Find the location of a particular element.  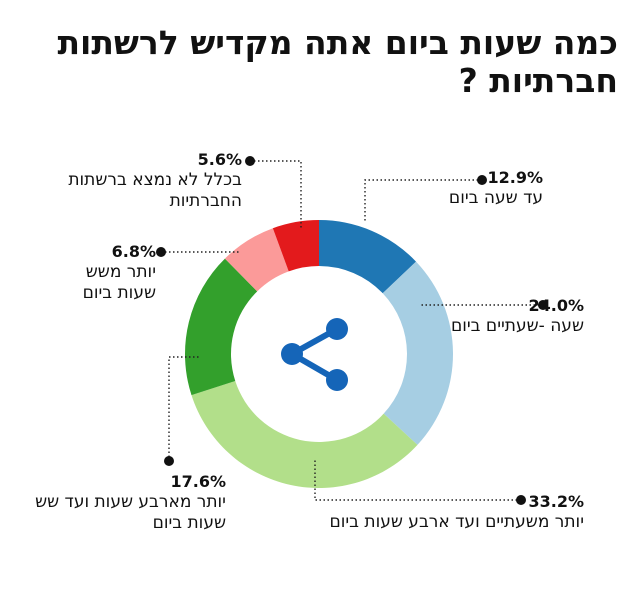

slice-category: בכלל לא נמצא ברשתות החברתיות is located at coordinates (155, 190).